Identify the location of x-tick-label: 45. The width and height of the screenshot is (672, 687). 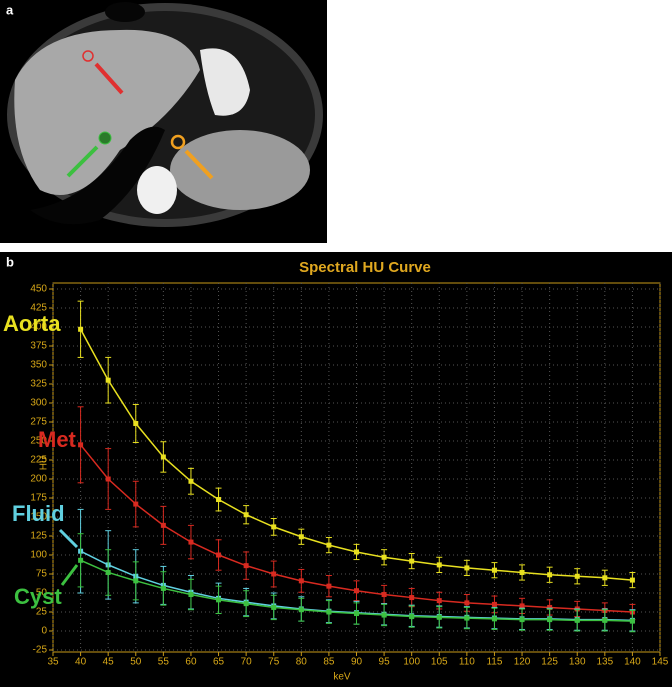
(109, 662).